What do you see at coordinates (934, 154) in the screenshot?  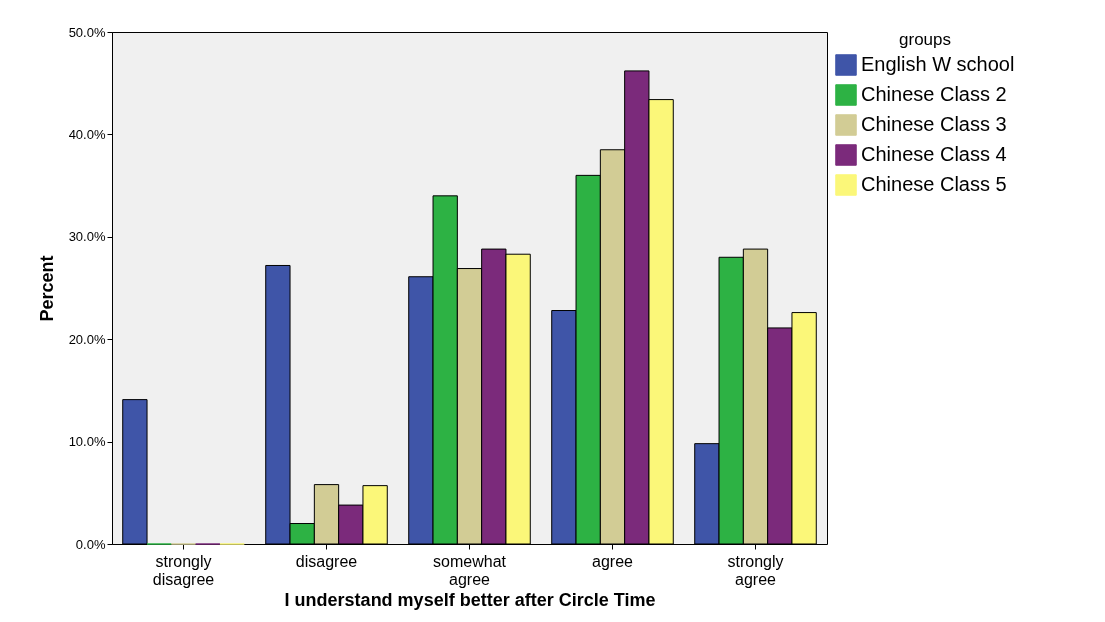 I see `legend-label: Chinese Class 4` at bounding box center [934, 154].